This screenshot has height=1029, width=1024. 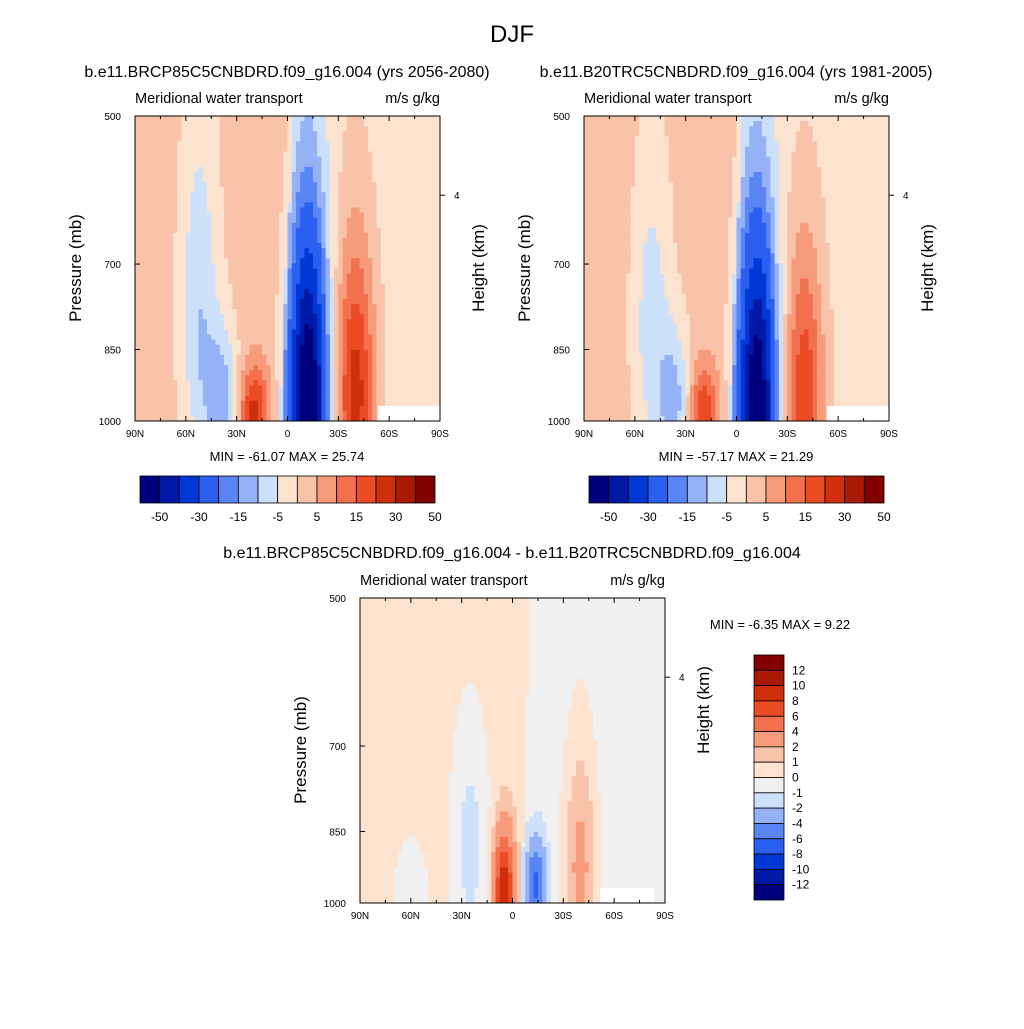 I want to click on colorbar-box, so click(x=406, y=489).